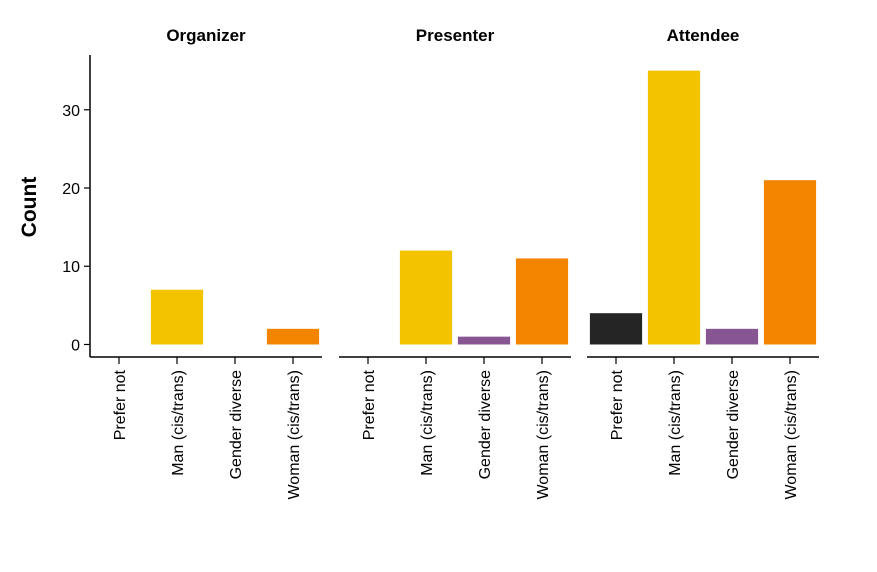 The width and height of the screenshot is (877, 572). Describe the element at coordinates (426, 297) in the screenshot. I see `bar-presenter-man-cis-trans` at that location.